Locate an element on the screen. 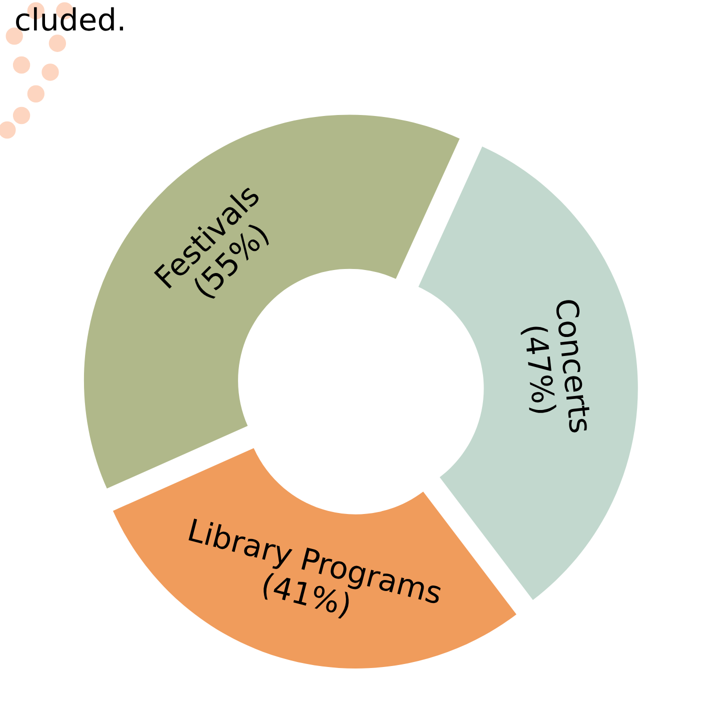 The image size is (718, 722). slice-label: Concerts is located at coordinates (574, 365).